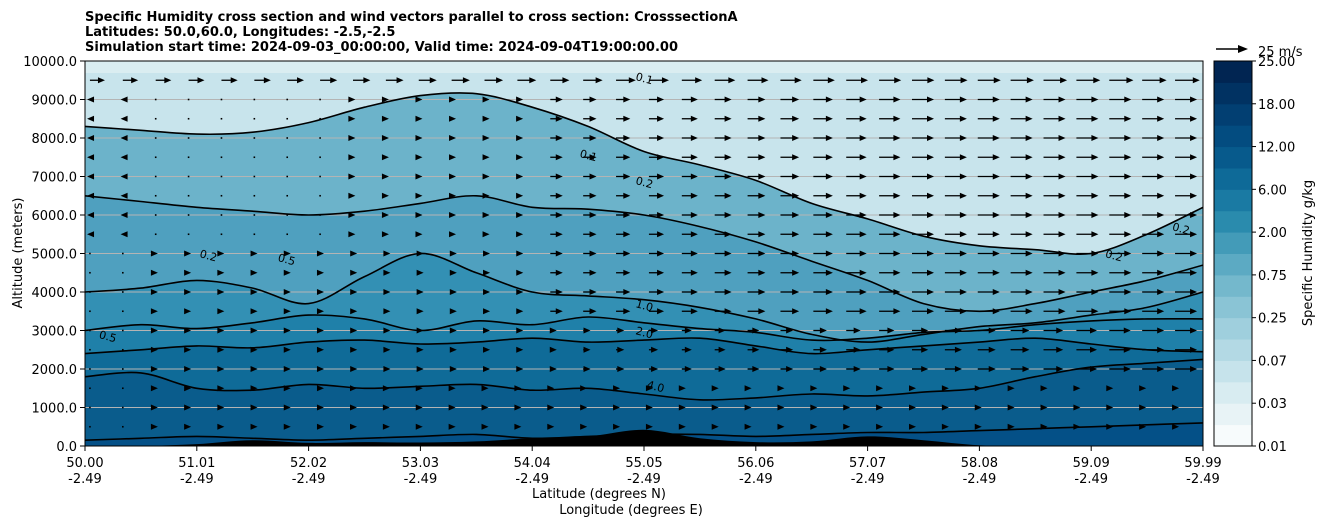  What do you see at coordinates (55, 139) in the screenshot?
I see `y-tick-label: 8000.0` at bounding box center [55, 139].